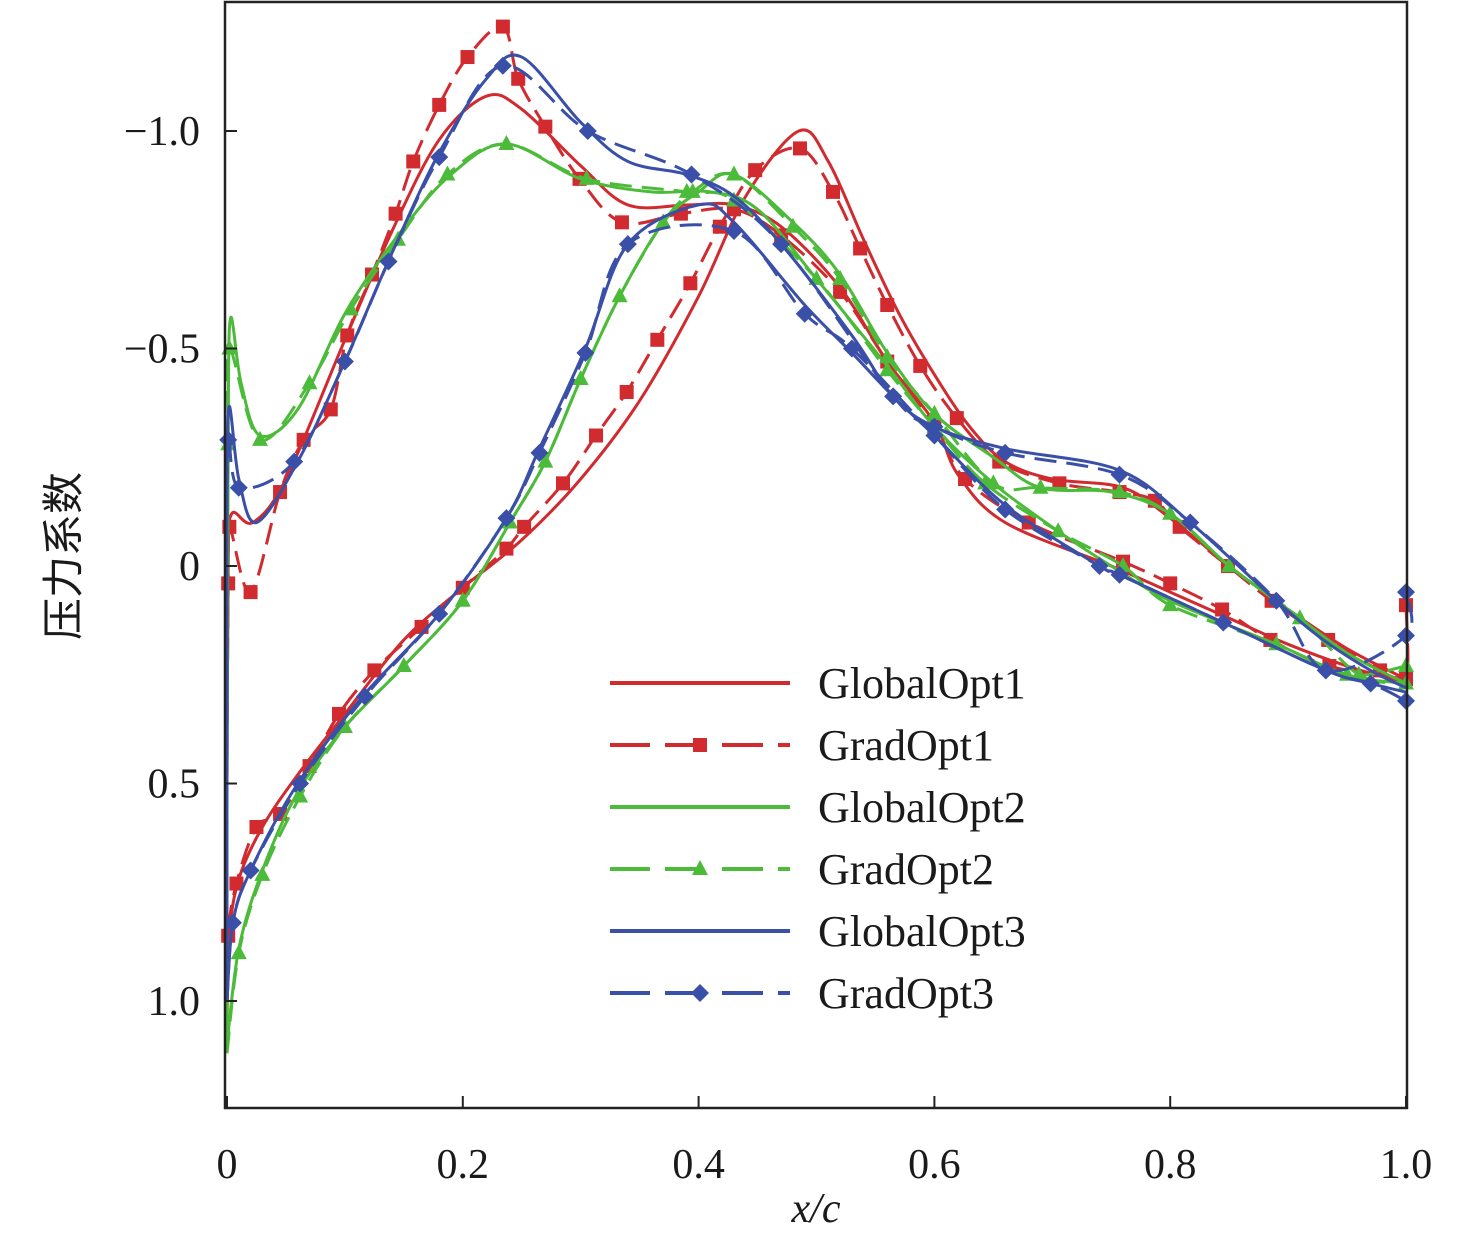 The image size is (1476, 1239). Describe the element at coordinates (174, 1002) in the screenshot. I see `y-tick-label: 1.0` at that location.